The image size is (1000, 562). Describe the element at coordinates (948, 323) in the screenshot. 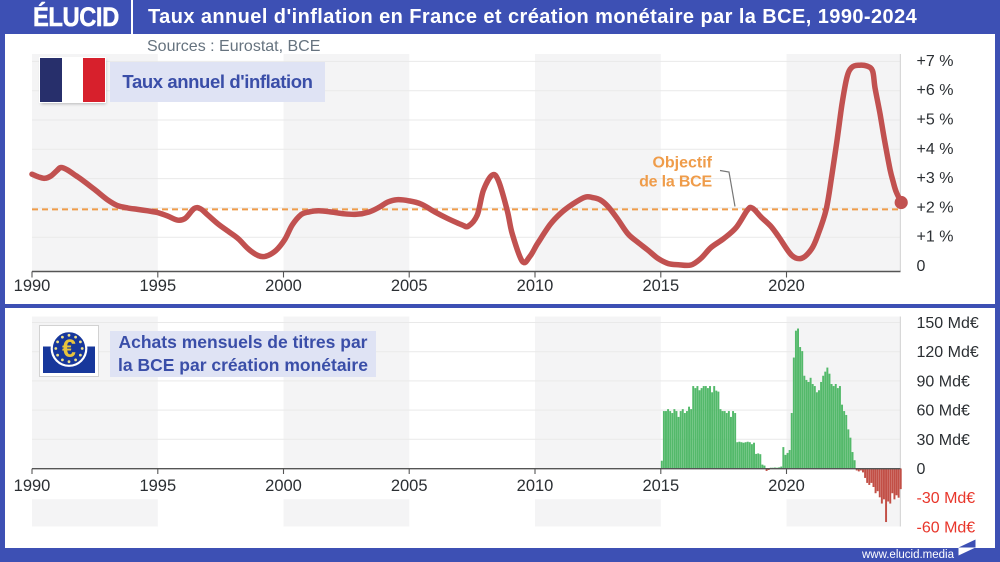

I see `svg-text: 150 Md€` at that location.